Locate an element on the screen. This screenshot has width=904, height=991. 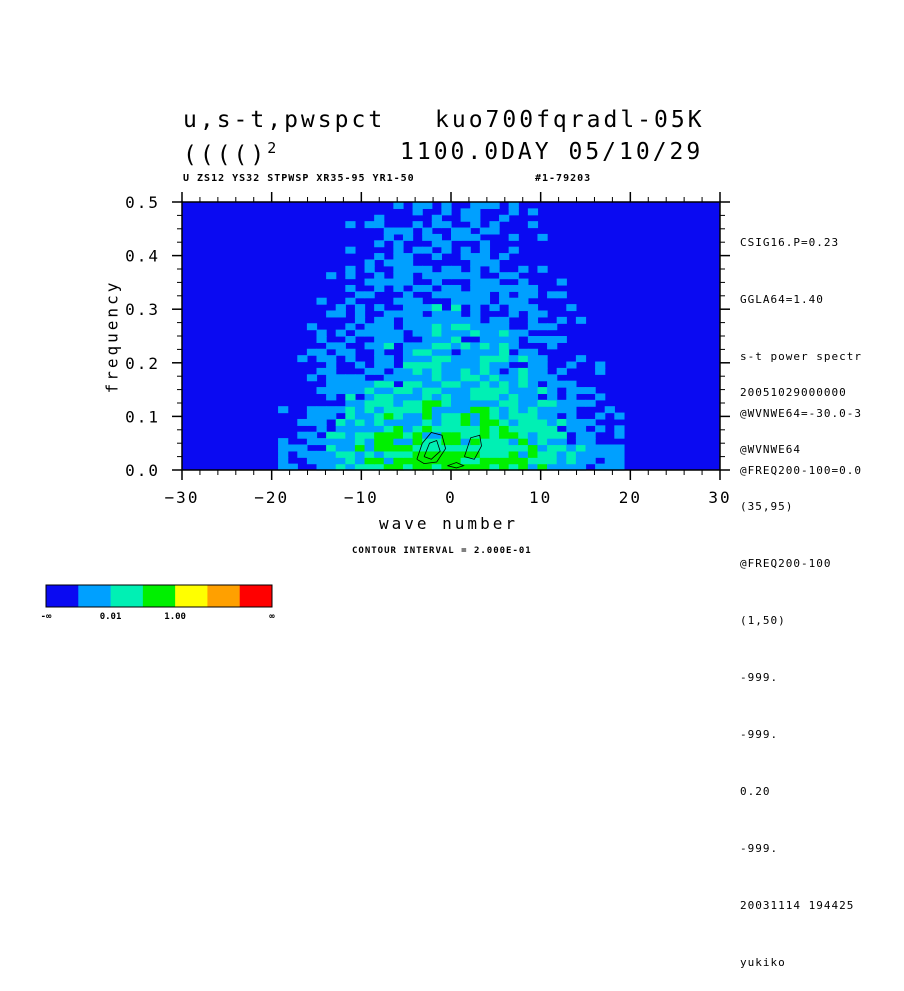
x-tick-label: 20 is located at coordinates (630, 497).